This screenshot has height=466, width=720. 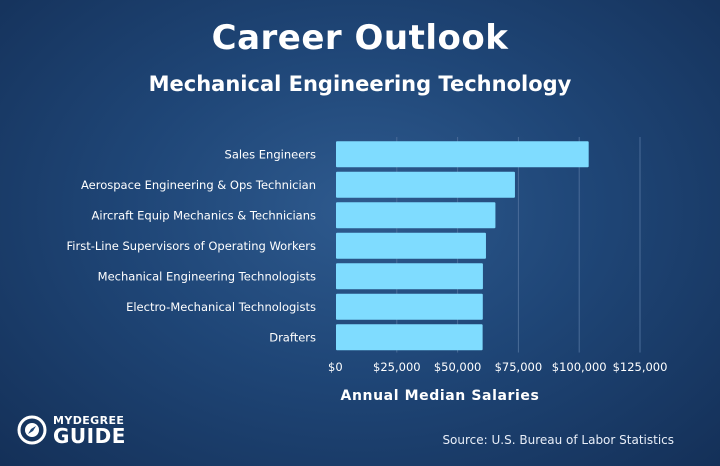 What do you see at coordinates (579, 367) in the screenshot?
I see `tick-label: $100,000` at bounding box center [579, 367].